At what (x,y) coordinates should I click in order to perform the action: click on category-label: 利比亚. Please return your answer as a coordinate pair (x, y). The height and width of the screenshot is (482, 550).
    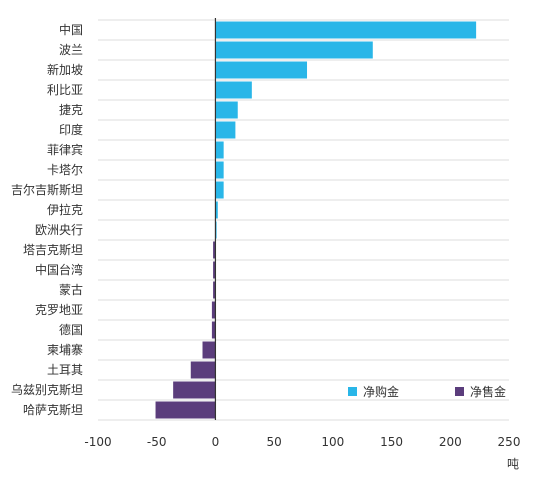
    Looking at the image, I should click on (65, 90).